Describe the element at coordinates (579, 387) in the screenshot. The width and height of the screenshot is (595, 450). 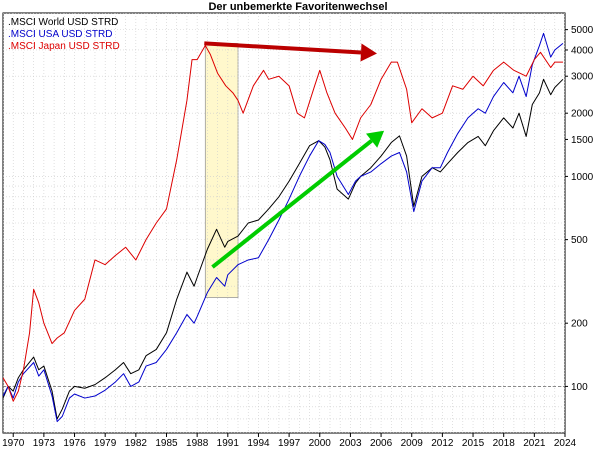
I see `y-tick-label: 100` at that location.